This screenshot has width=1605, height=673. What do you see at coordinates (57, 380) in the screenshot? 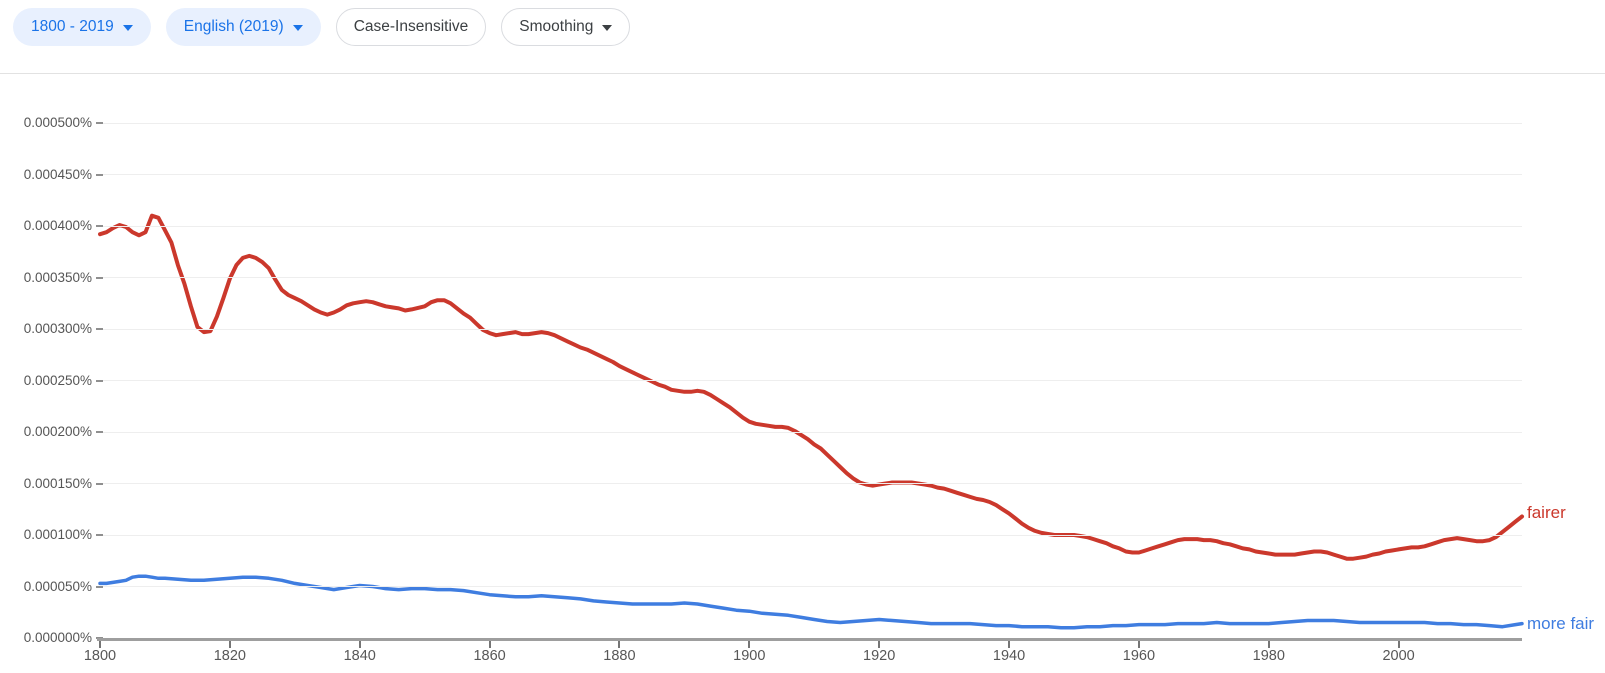
I see `y-axis-tick-label: 0.000250%` at bounding box center [57, 380].